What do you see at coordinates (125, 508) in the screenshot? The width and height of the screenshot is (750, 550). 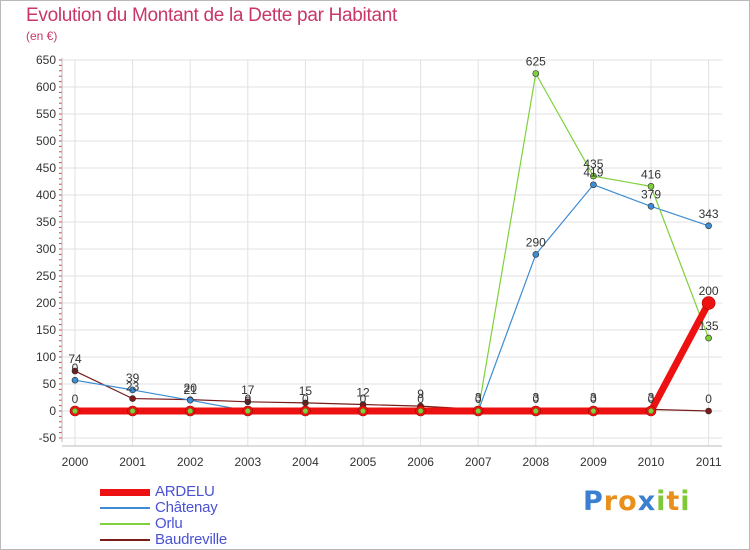 I see `legend-swatch-chatenay` at bounding box center [125, 508].